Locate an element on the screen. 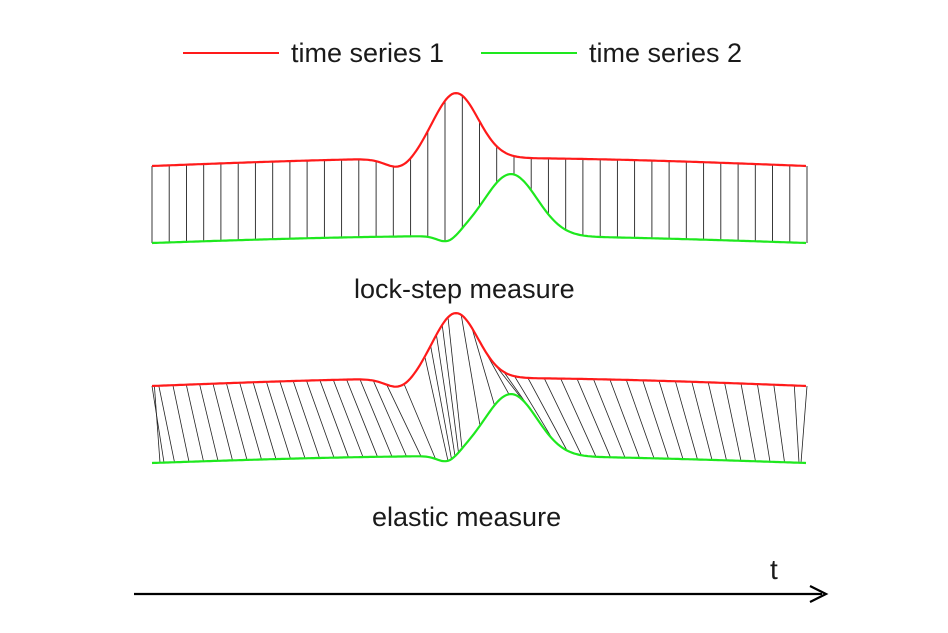 The width and height of the screenshot is (948, 633). legend-series-2-label: time series 2 is located at coordinates (666, 52).